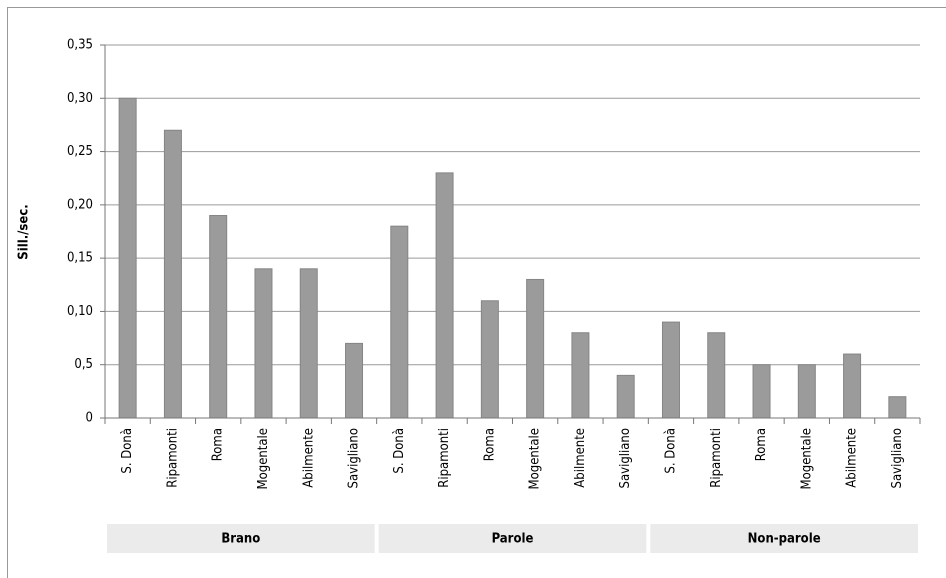 The width and height of the screenshot is (946, 578). I want to click on y-tick-label: 0,5, so click(83, 364).